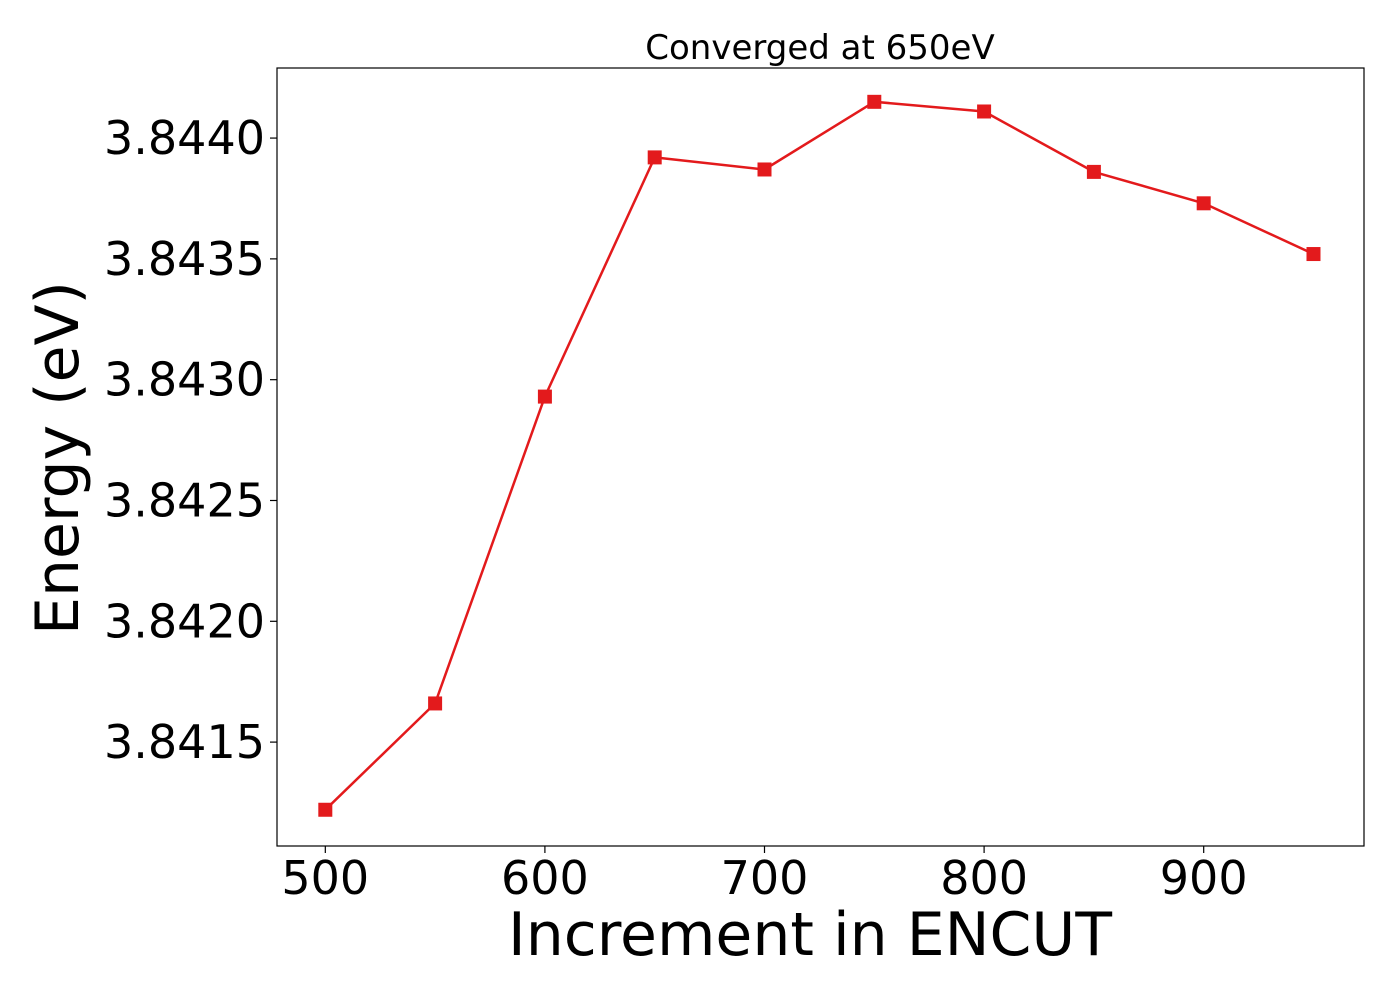 The width and height of the screenshot is (1400, 1000). I want to click on x-tick-label: 800, so click(984, 878).